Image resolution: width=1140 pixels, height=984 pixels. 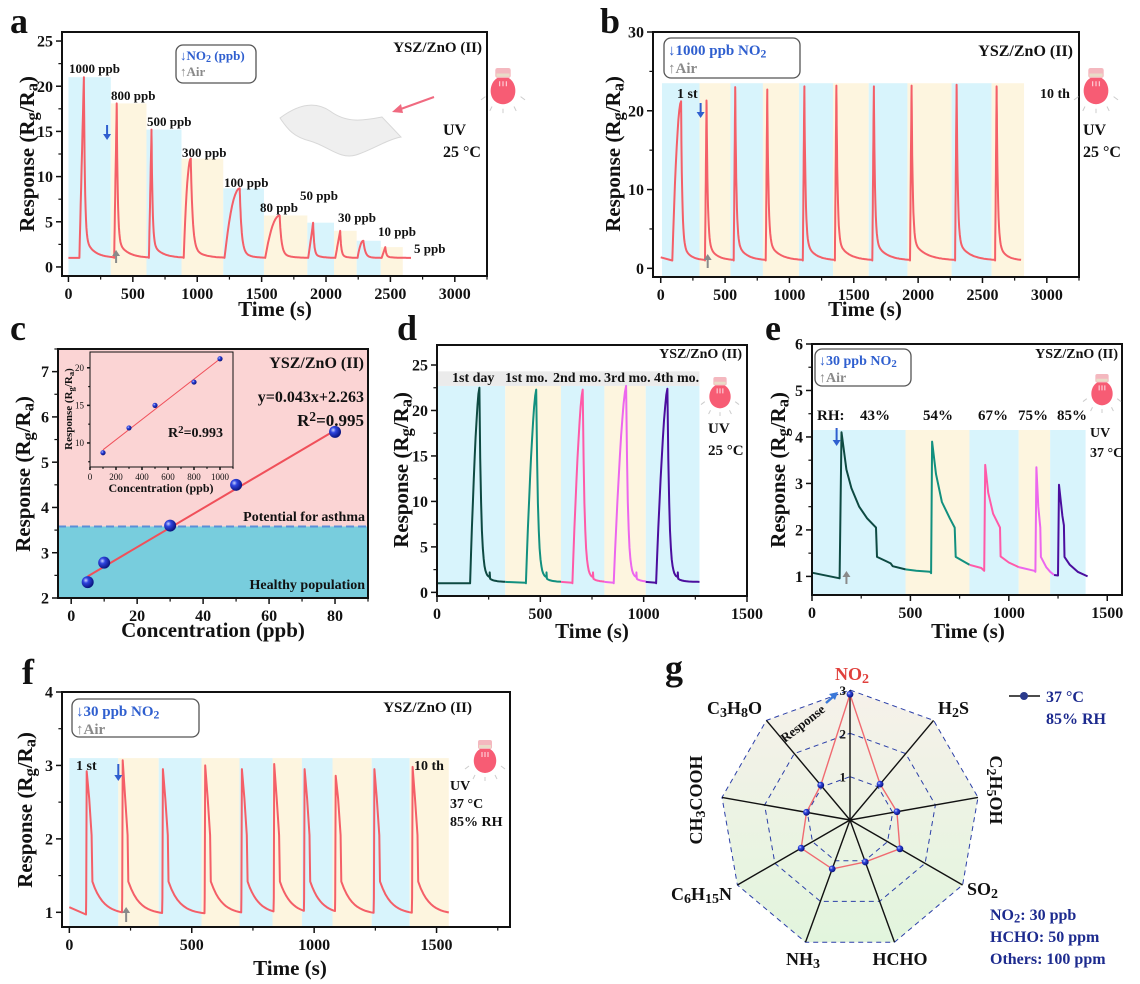 What do you see at coordinates (843, 777) in the screenshot?
I see `radar-tick-label: 1` at bounding box center [843, 777].